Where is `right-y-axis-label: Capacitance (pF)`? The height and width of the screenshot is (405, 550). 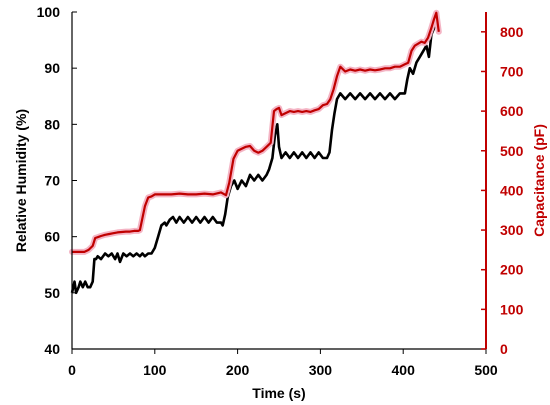 right-y-axis-label: Capacitance (pF) is located at coordinates (539, 180).